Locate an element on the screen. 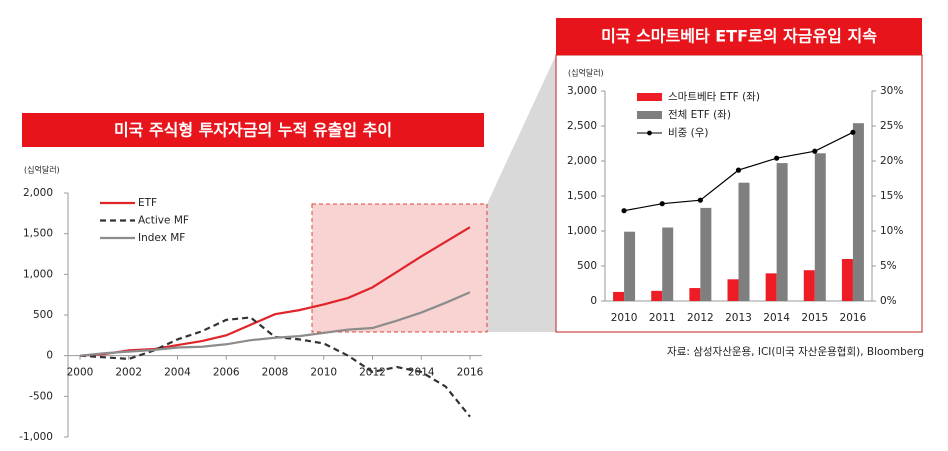  y2-tick-label: 30% is located at coordinates (891, 91).